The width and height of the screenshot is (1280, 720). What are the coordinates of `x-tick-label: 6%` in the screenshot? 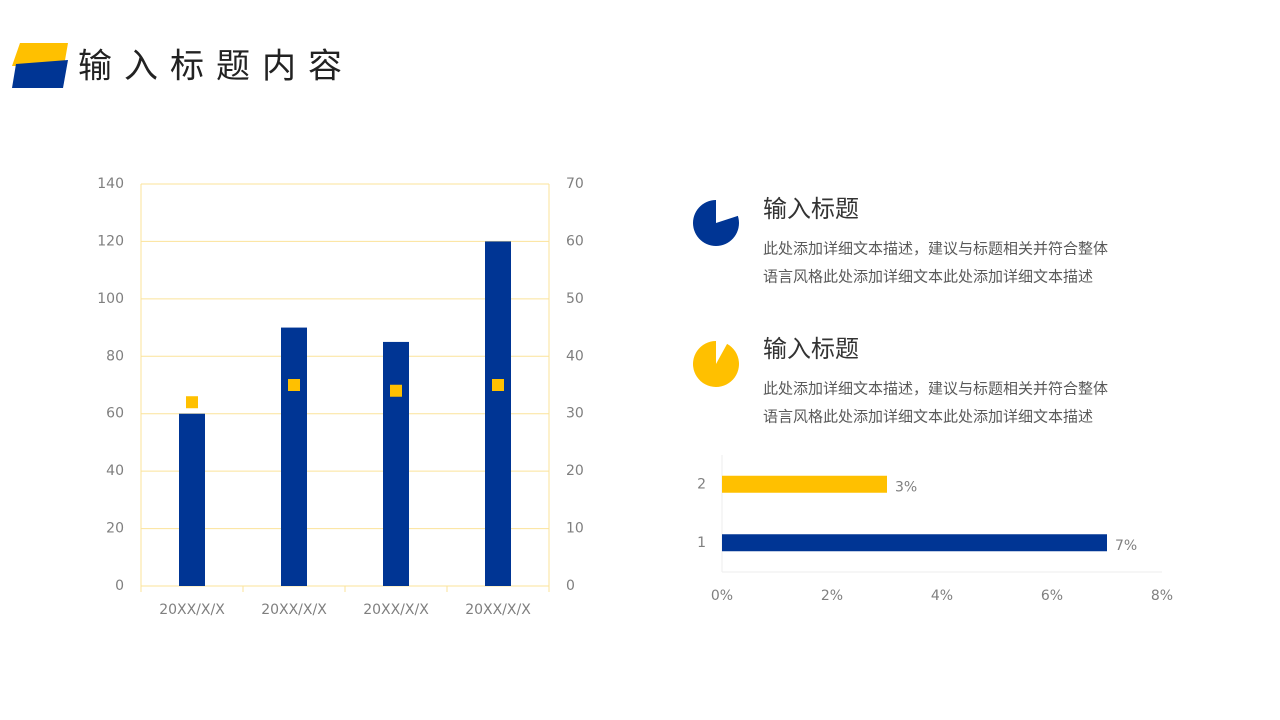 It's located at (1052, 596).